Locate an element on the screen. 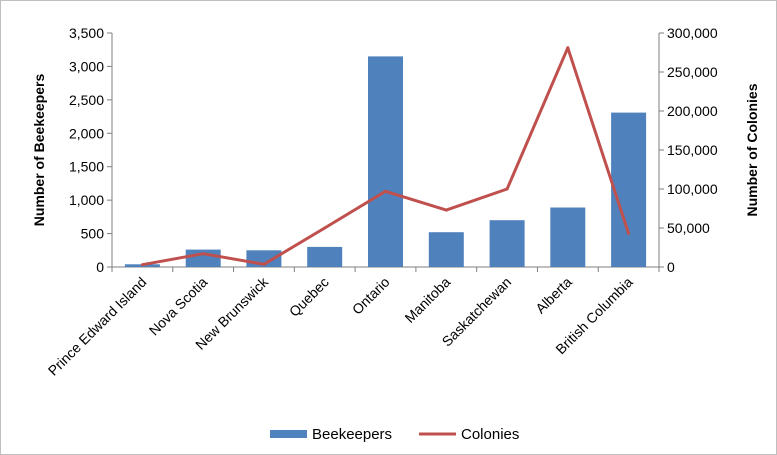 The image size is (777, 455). right-tick-label: 200,000 is located at coordinates (692, 111).